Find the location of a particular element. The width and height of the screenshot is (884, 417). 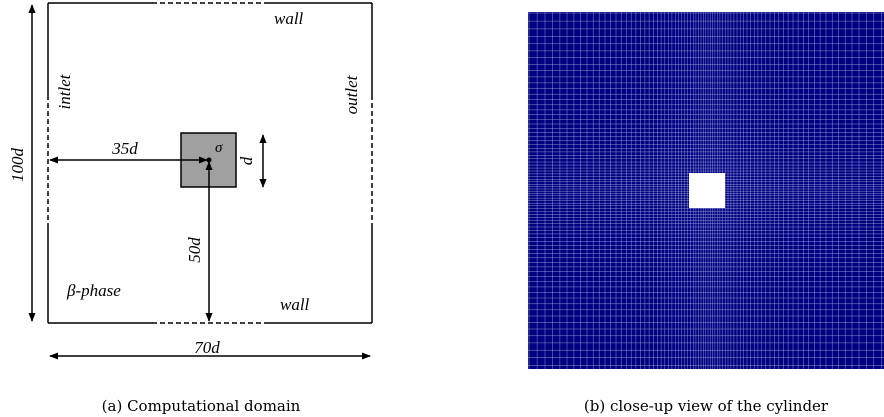

height-label: 100d is located at coordinates (17, 165).